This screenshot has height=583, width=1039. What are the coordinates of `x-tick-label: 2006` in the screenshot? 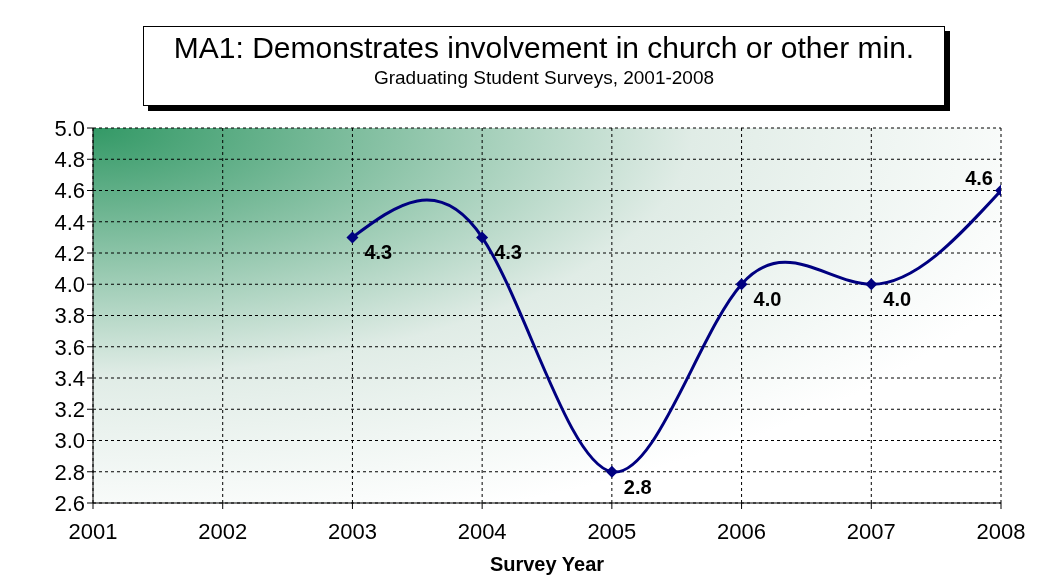 It's located at (742, 531).